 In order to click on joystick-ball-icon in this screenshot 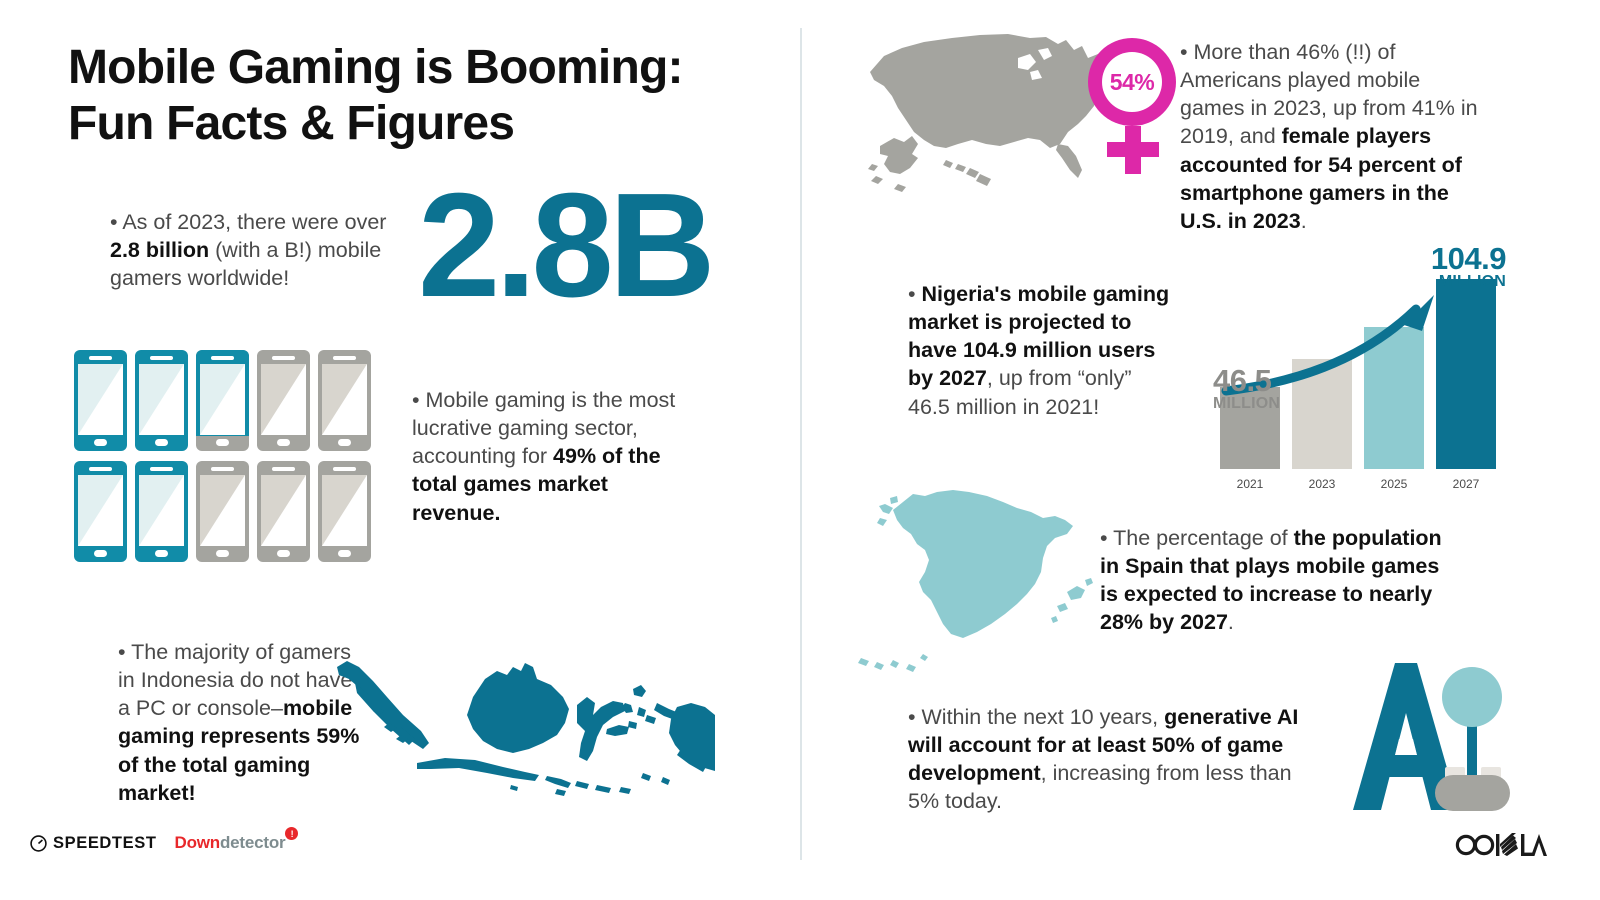, I will do `click(1472, 697)`.